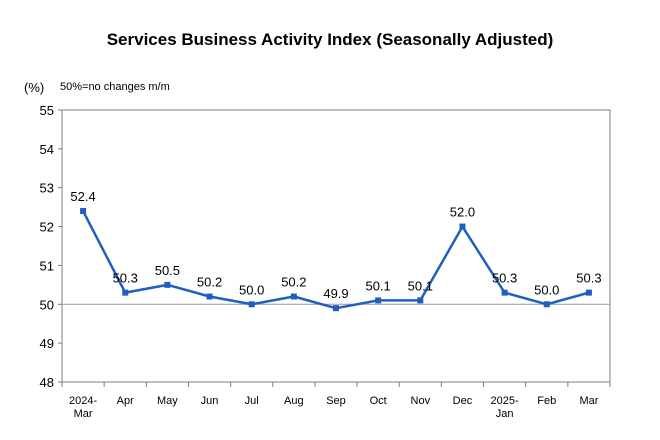 The width and height of the screenshot is (660, 440). What do you see at coordinates (505, 414) in the screenshot?
I see `x-tick-label-line: Jan` at bounding box center [505, 414].